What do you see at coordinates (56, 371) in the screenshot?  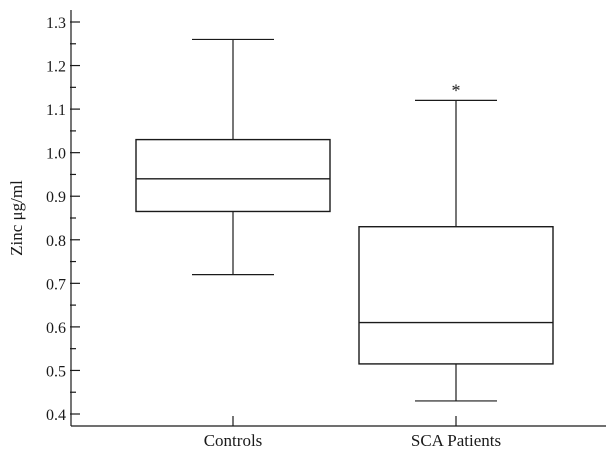 I see `y-tick-label: 0.5` at bounding box center [56, 371].